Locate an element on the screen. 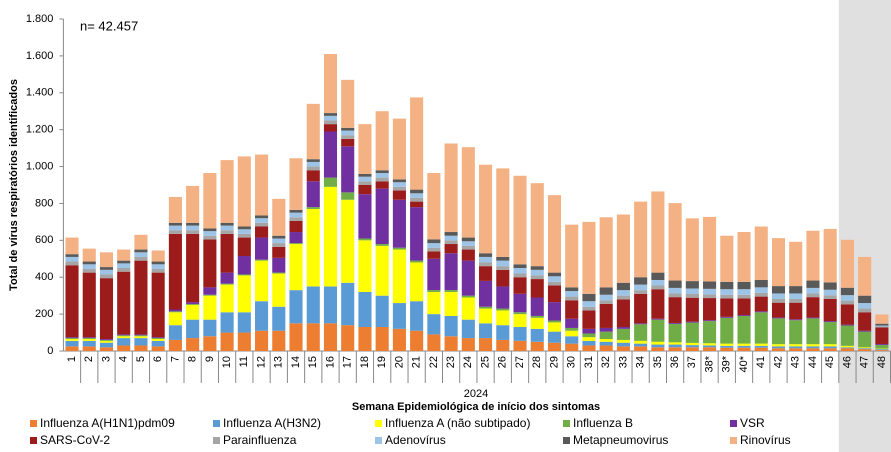 Image resolution: width=891 pixels, height=452 pixels. x-tick-label: 4 is located at coordinates (124, 359).